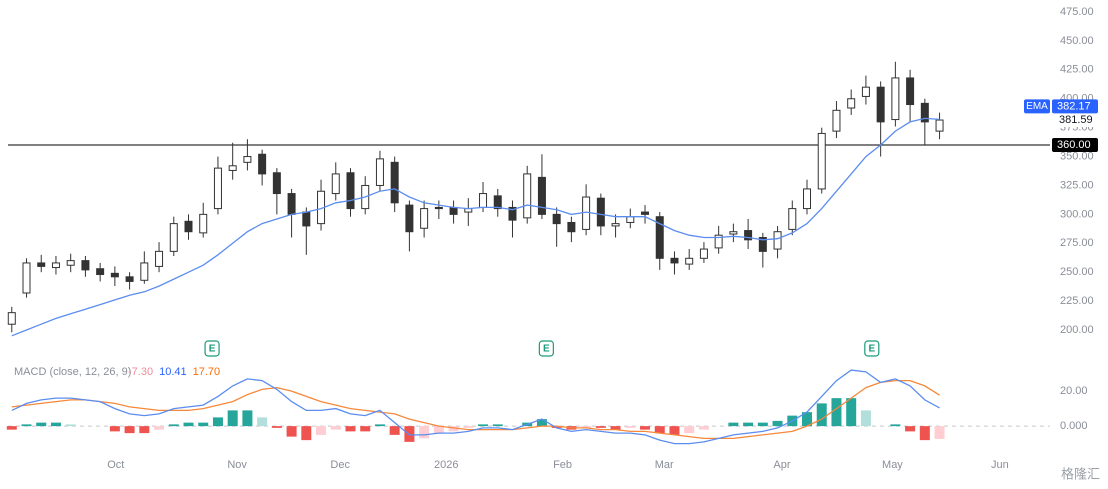  Describe the element at coordinates (1077, 12) in the screenshot. I see `y-tick-label: 475.00` at that location.